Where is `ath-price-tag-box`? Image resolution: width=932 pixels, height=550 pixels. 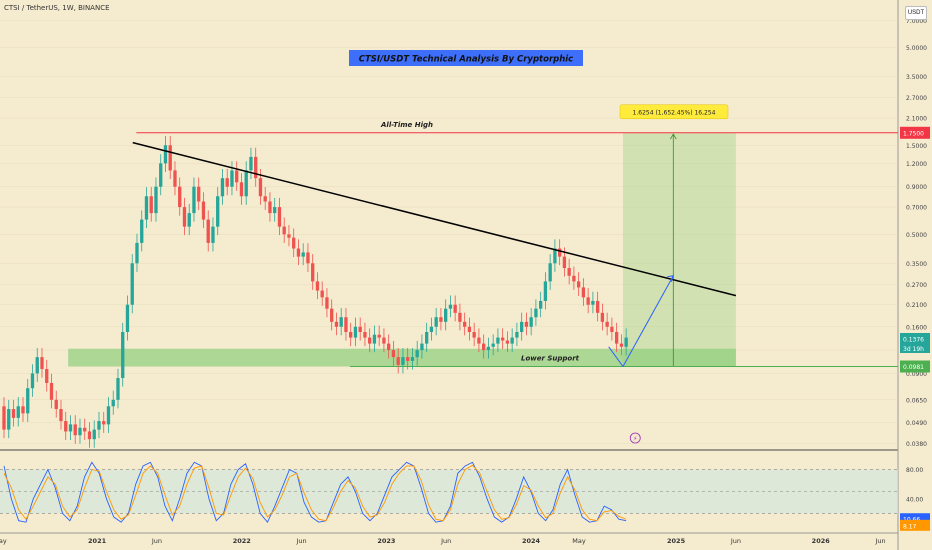 ath-price-tag-box is located at coordinates (915, 132).